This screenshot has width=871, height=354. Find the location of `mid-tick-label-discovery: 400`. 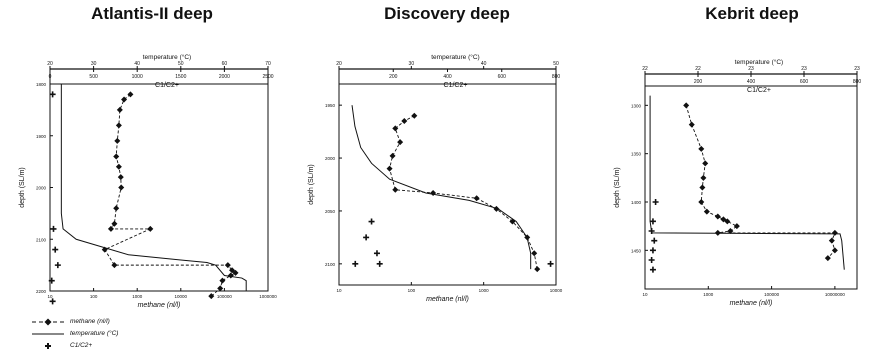

mid-tick-label-discovery: 400 is located at coordinates (447, 77).